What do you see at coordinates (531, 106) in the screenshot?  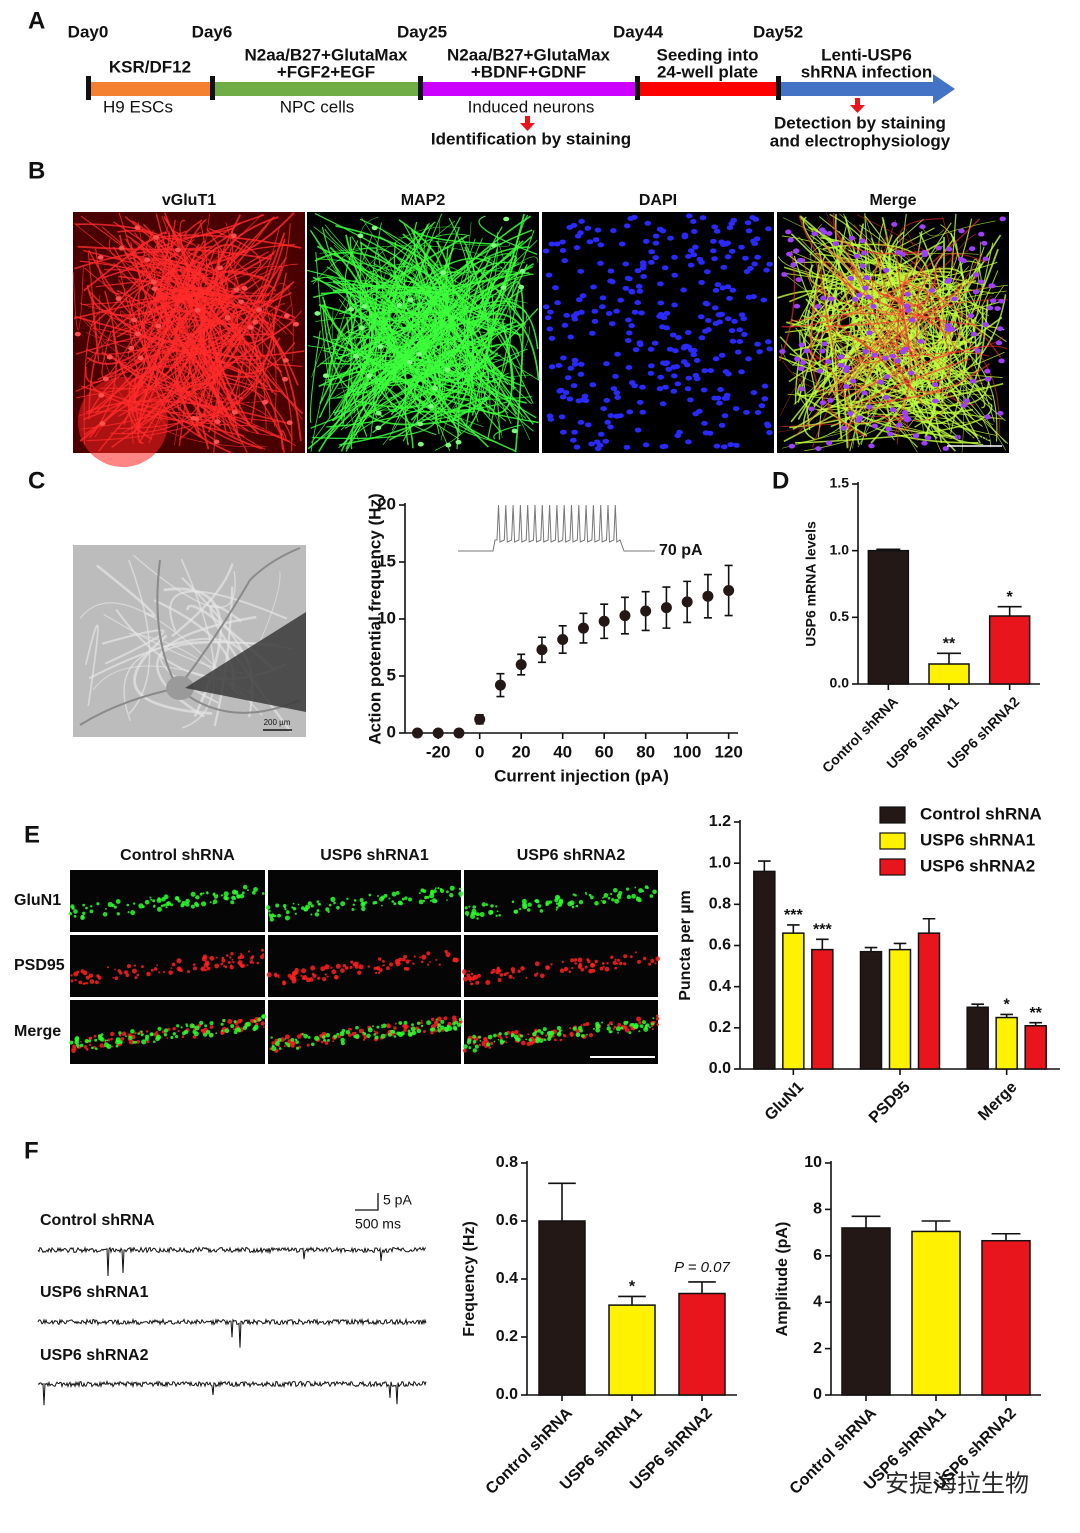 I see `cell-label: Induced neurons` at bounding box center [531, 106].